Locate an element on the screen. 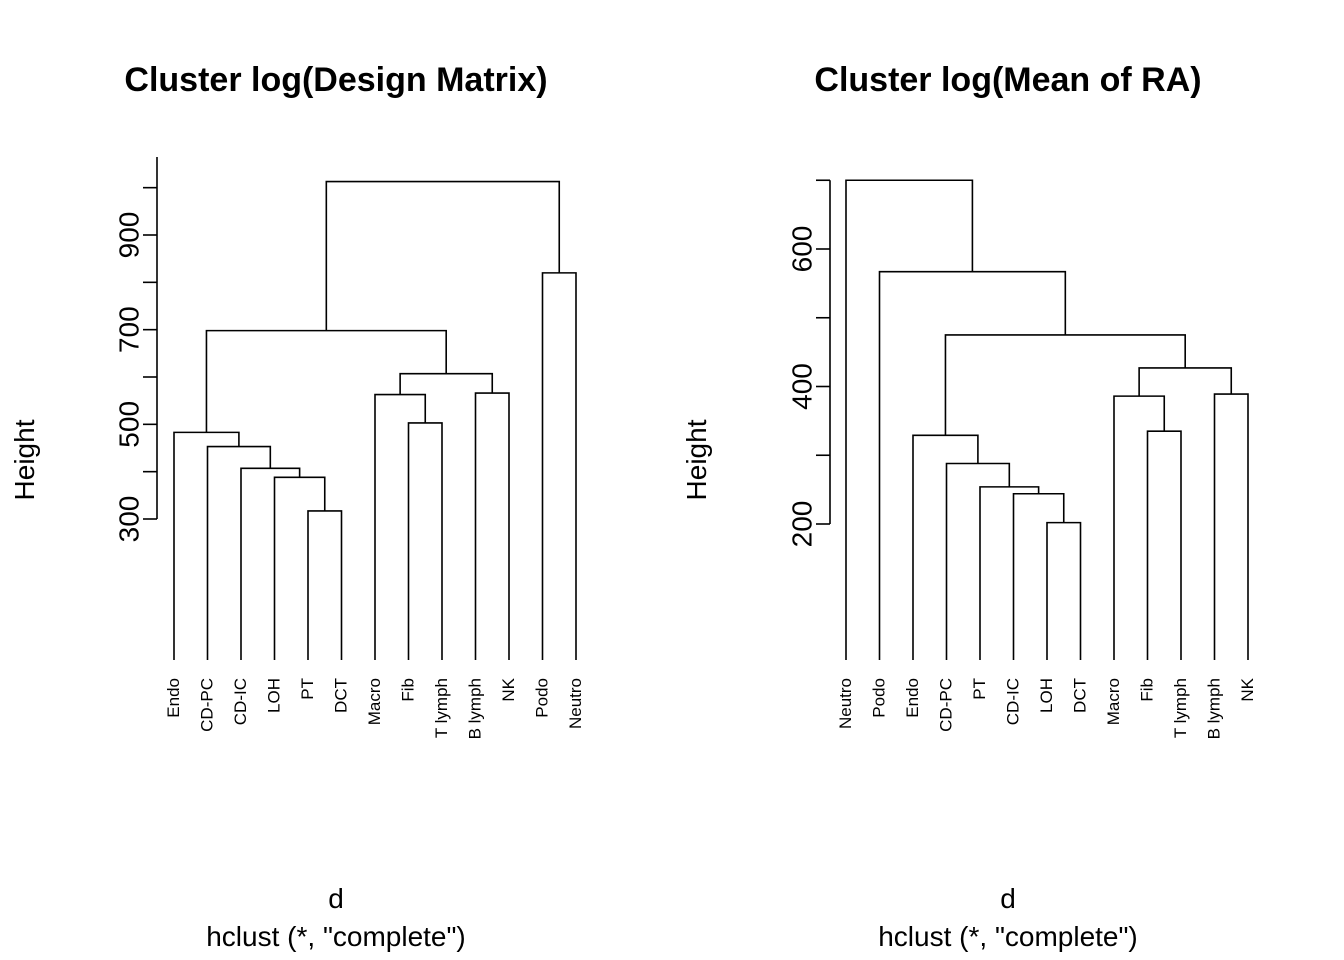 The image size is (1344, 960). y-tick-label: 700 is located at coordinates (128, 329).